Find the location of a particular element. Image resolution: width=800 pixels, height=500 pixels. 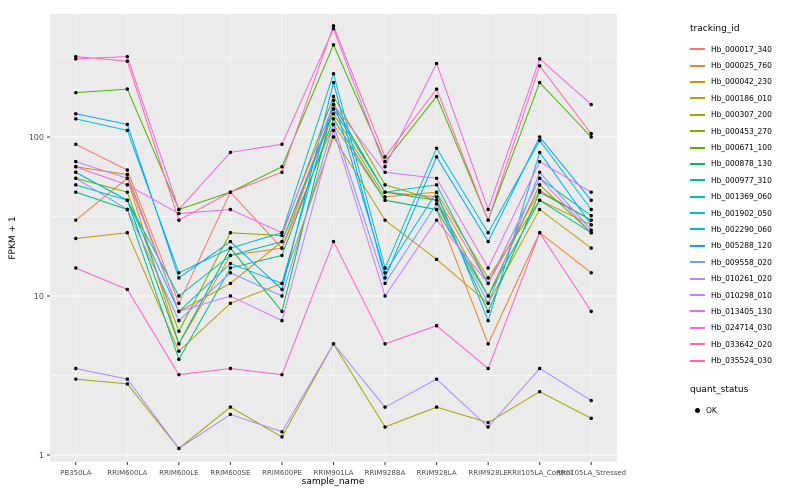

x-tick-label: RRIM600PE is located at coordinates (282, 473).